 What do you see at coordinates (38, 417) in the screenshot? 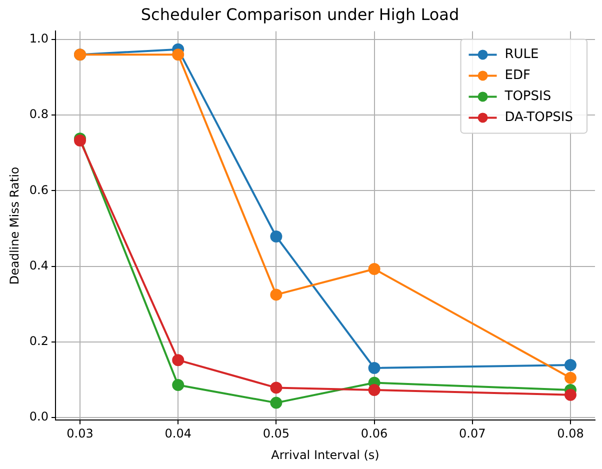
I see `y-tick-label: 0.0` at bounding box center [38, 417].